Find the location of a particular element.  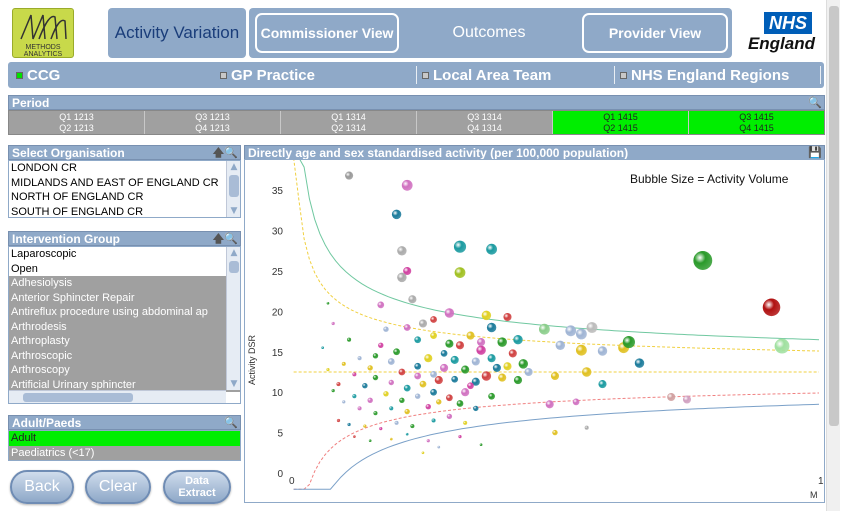

period-cell-selected: Q3 1415 Q4 1415 is located at coordinates (756, 122).